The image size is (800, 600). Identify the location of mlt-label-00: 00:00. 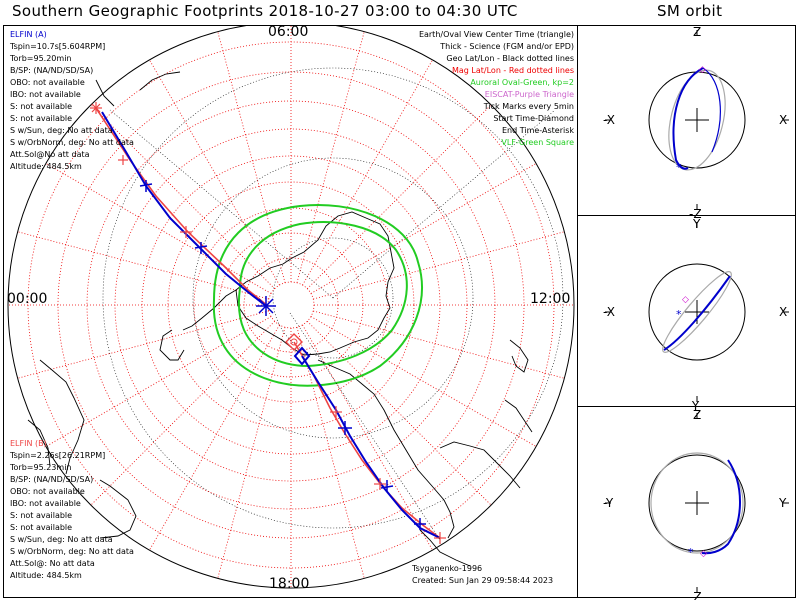
(27, 299).